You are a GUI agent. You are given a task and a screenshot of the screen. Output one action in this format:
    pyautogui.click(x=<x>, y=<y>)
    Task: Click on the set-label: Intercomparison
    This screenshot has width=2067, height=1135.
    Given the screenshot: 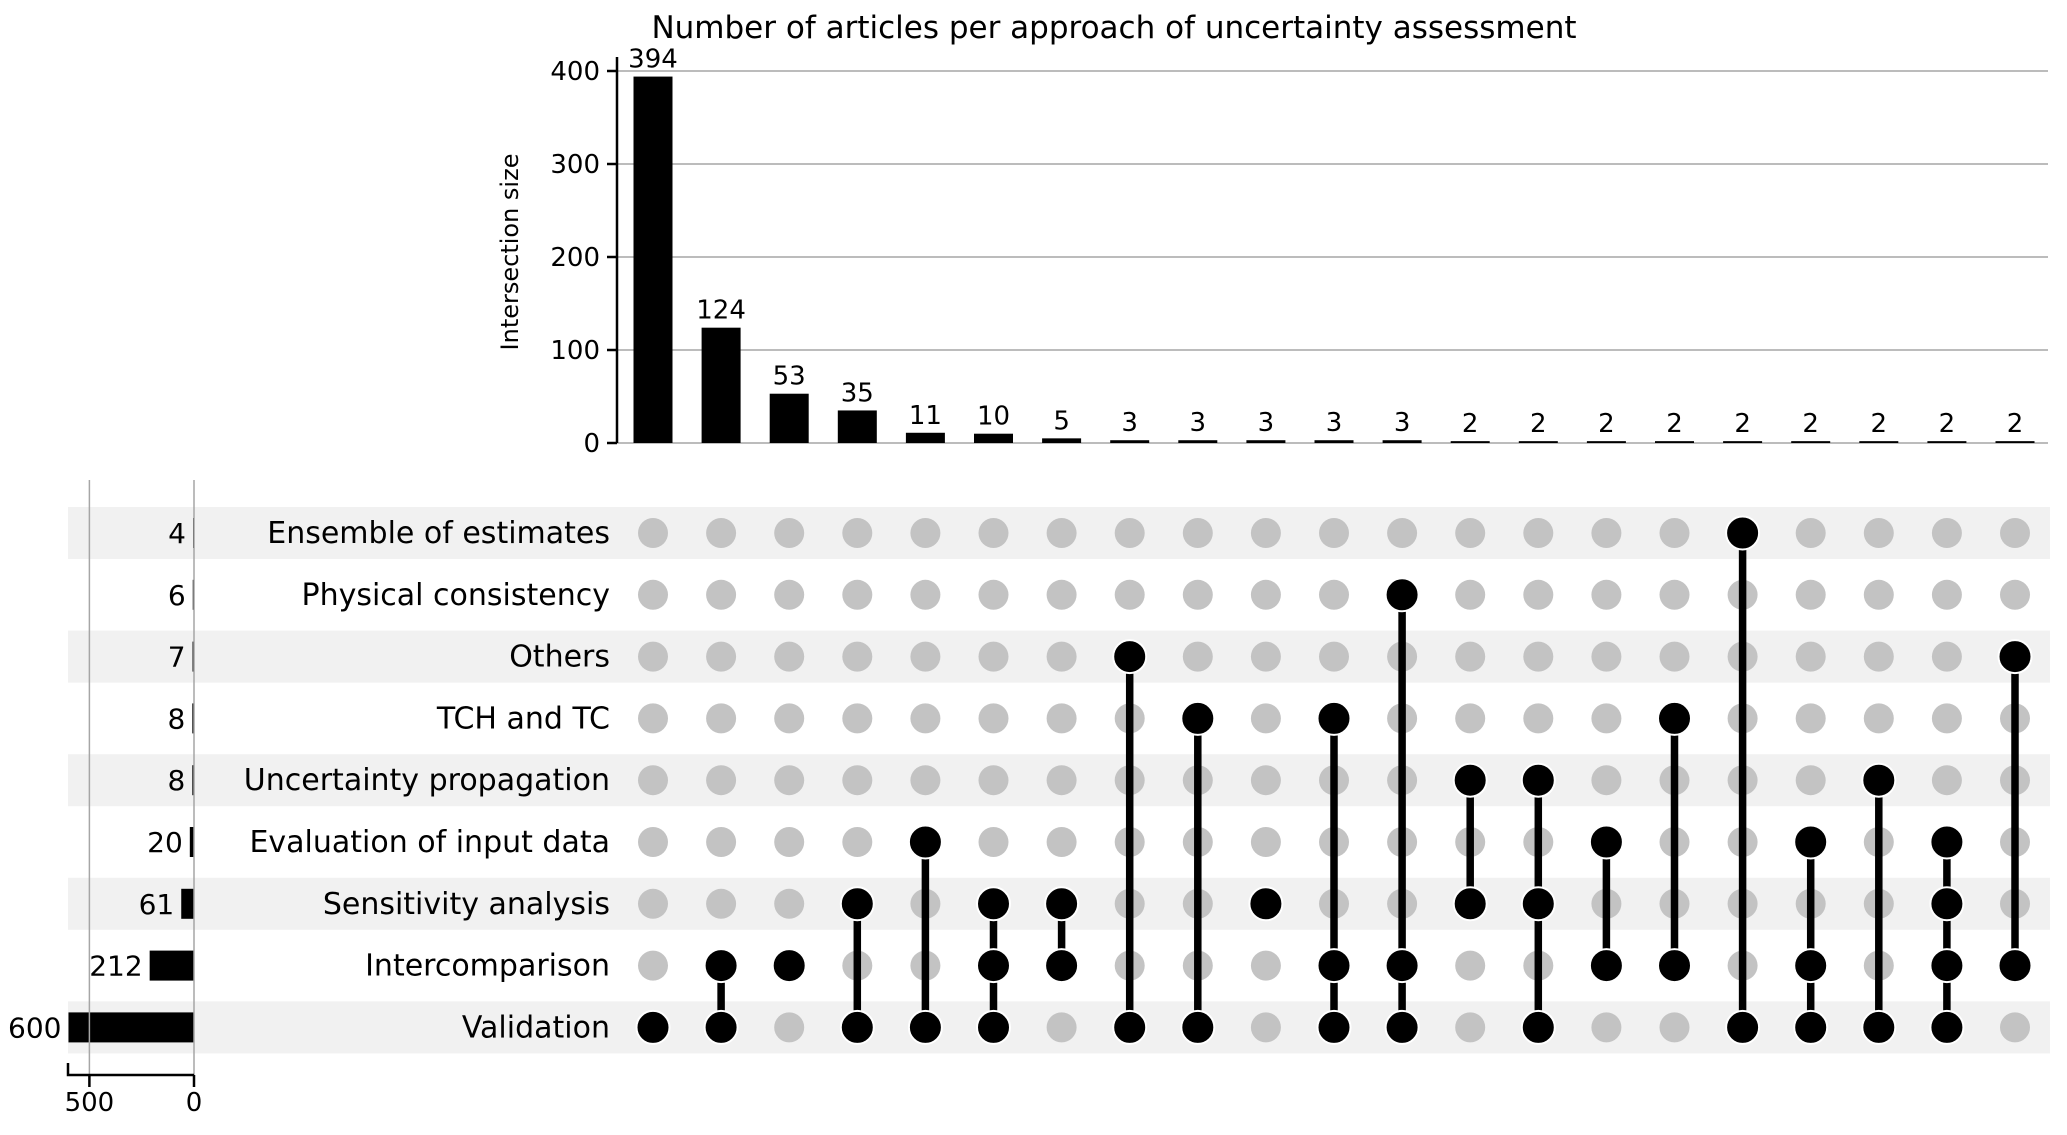 What is the action you would take?
    pyautogui.click(x=487, y=966)
    